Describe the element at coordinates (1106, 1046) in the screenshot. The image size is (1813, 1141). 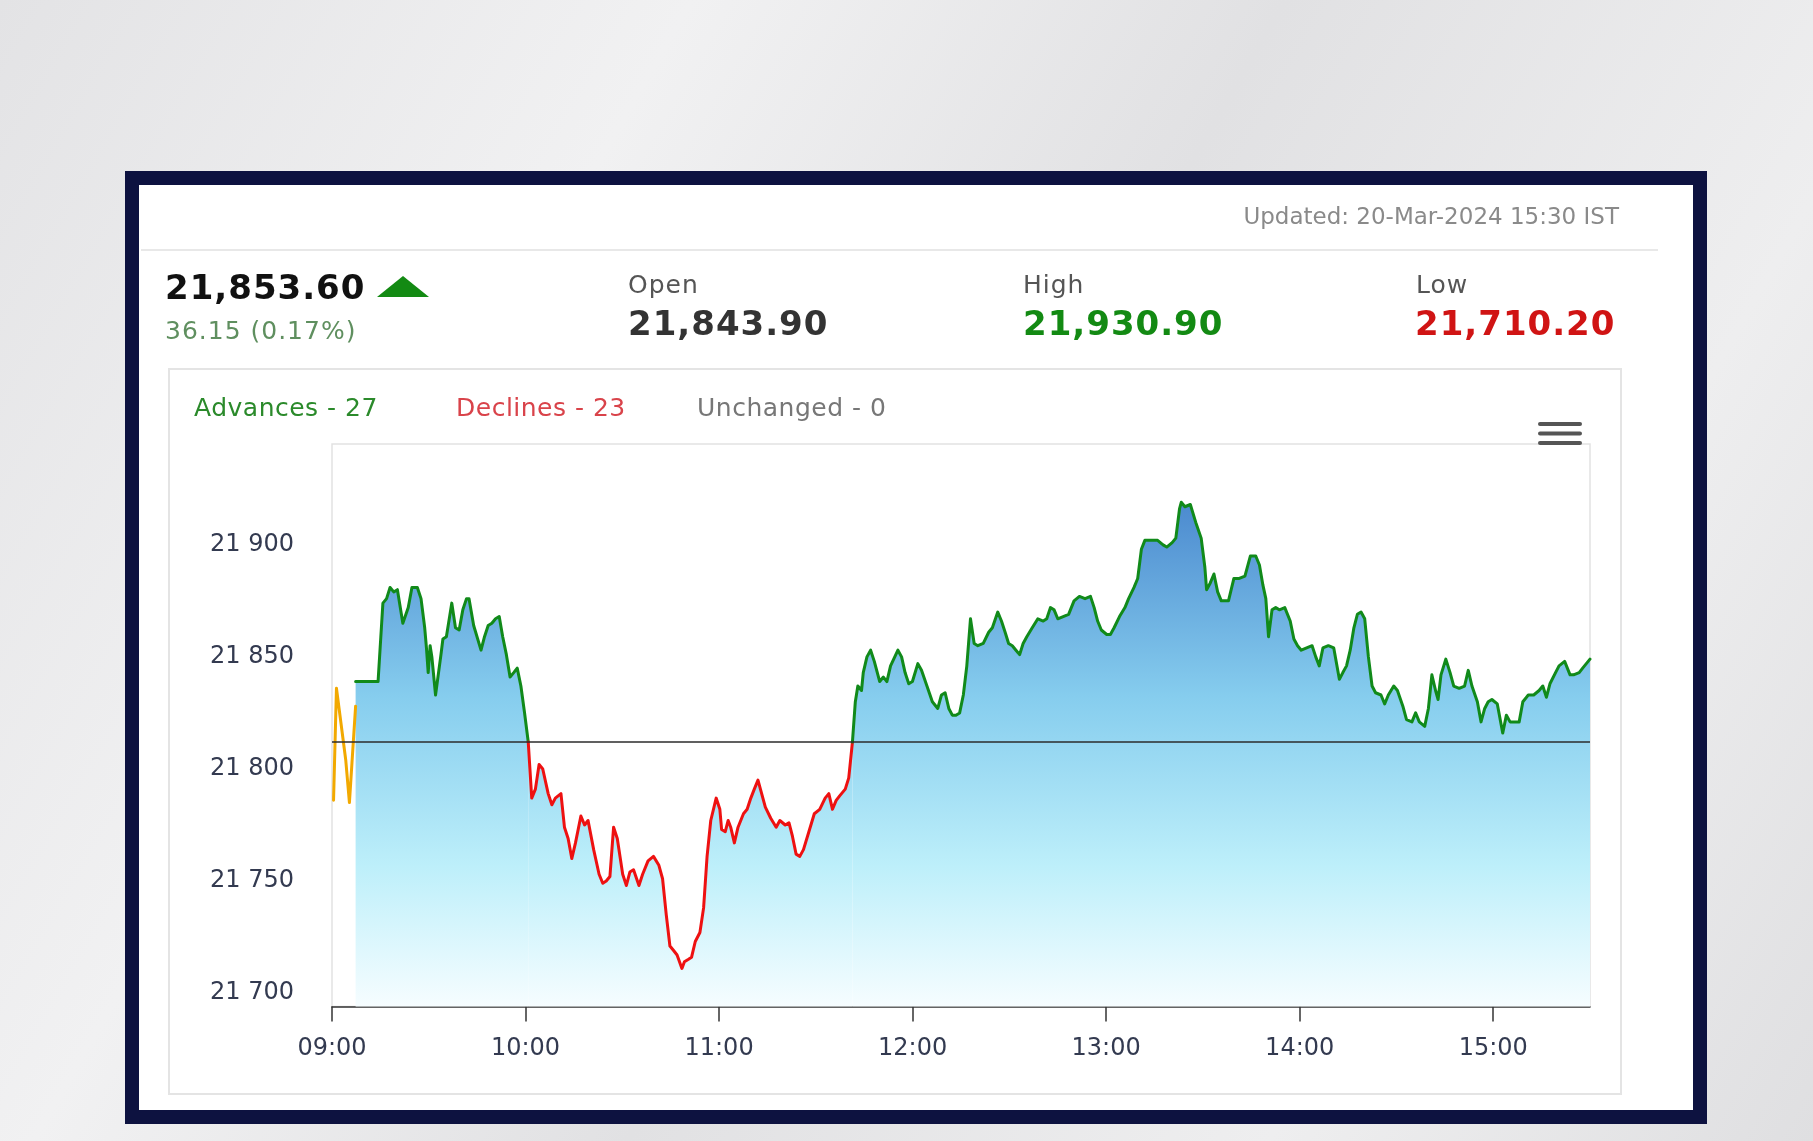
I see `x-tick-label: 13:00` at that location.